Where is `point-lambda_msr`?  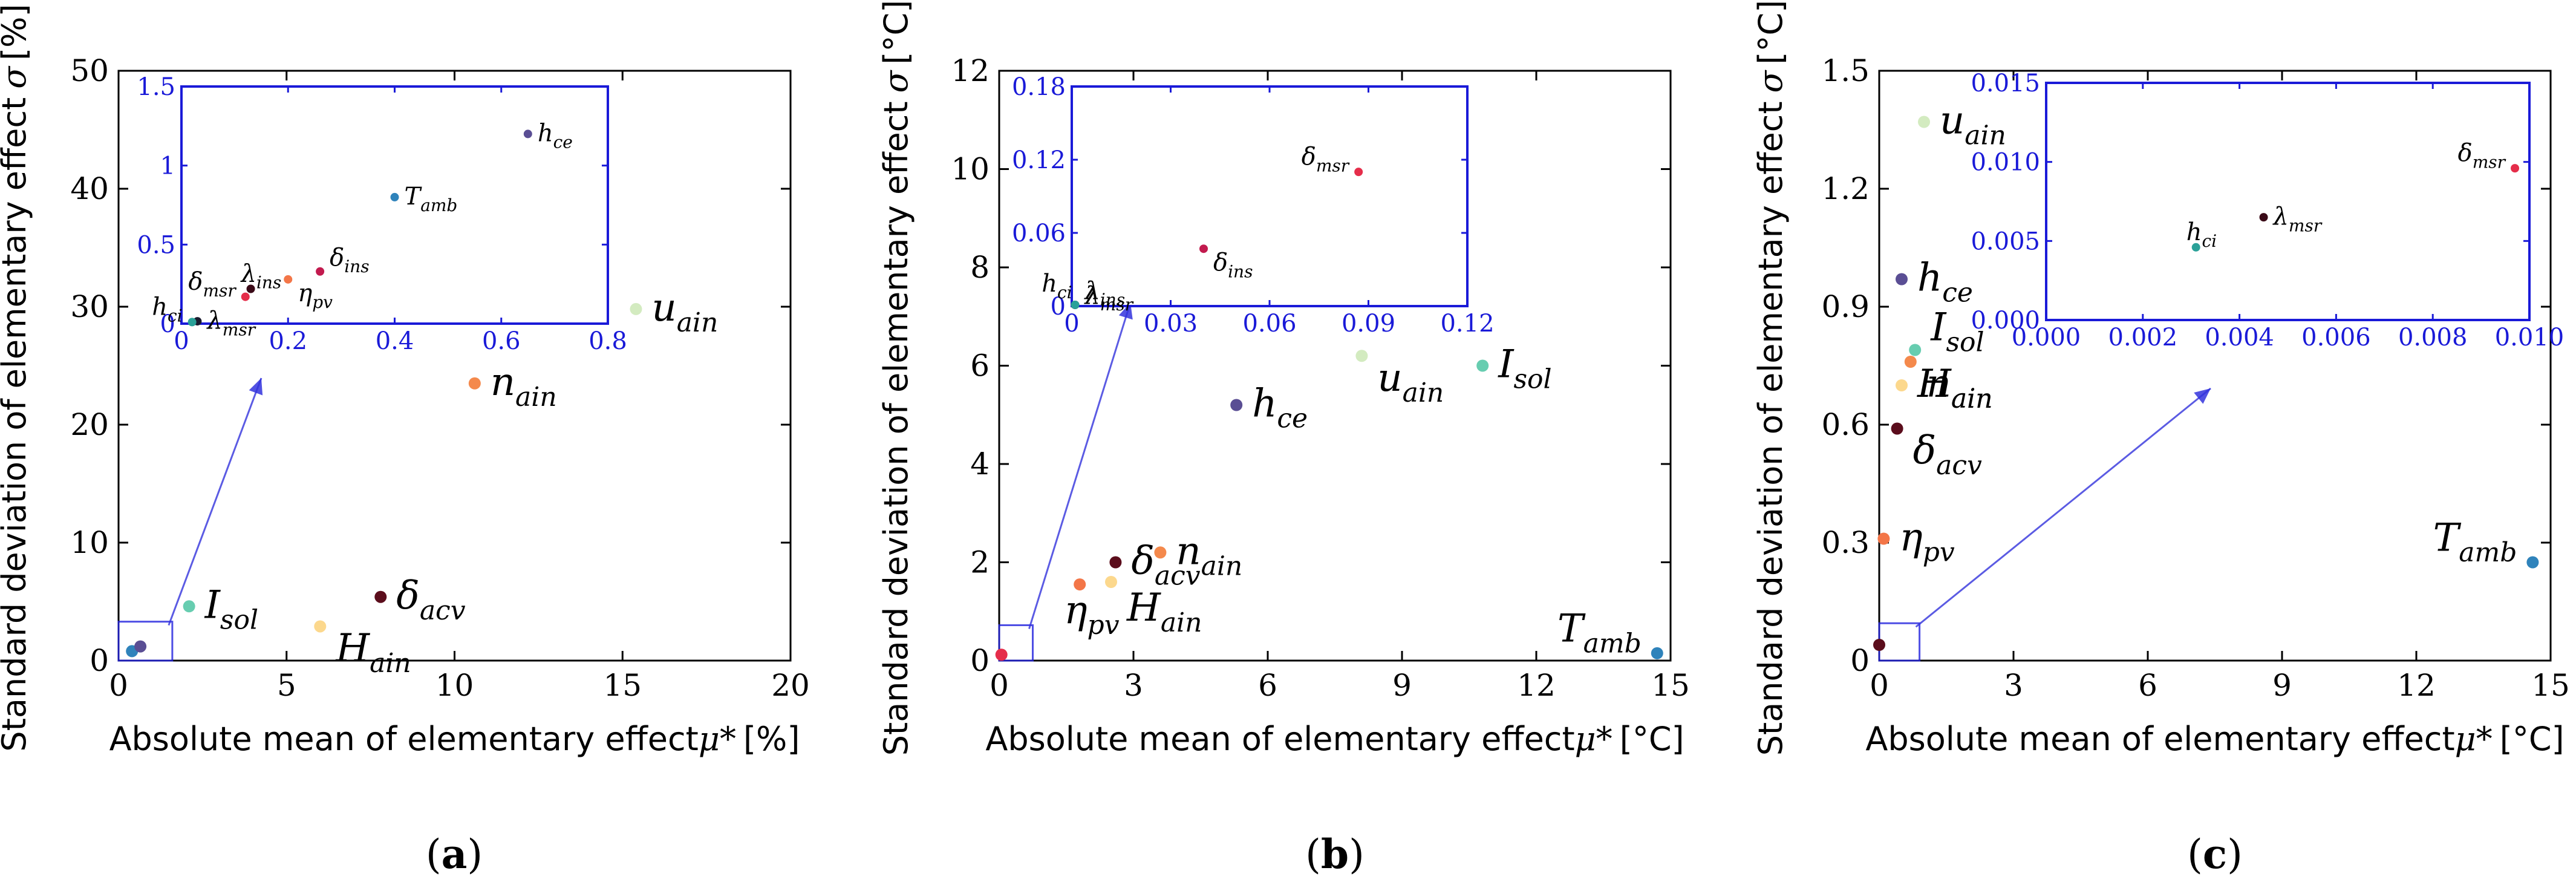 point-lambda_msr is located at coordinates (1879, 645).